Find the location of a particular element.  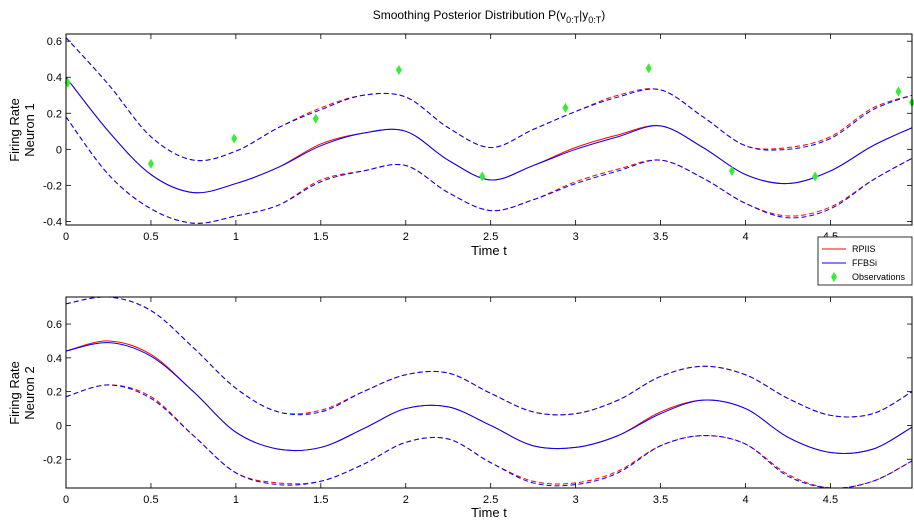

top-x-axis-label: Time t is located at coordinates (489, 250).